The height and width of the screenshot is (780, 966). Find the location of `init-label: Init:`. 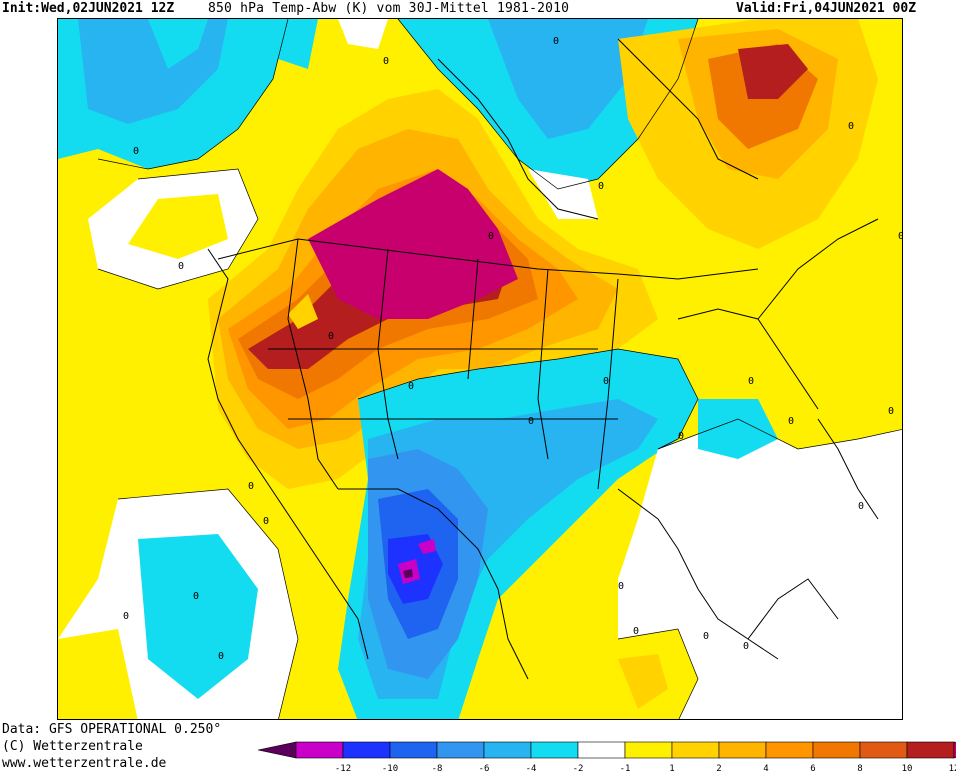

init-label: Init: is located at coordinates (22, 8).